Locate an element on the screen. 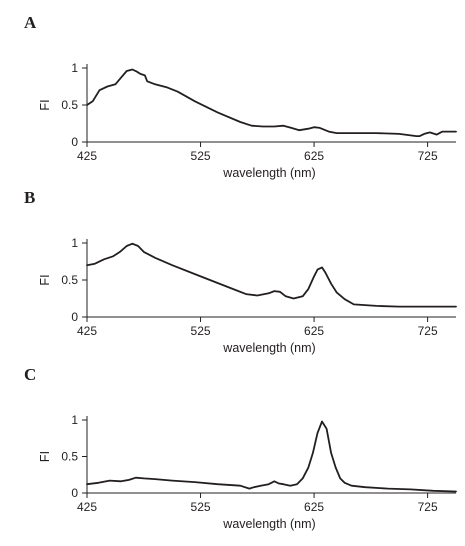  panel-label: B is located at coordinates (29, 197).